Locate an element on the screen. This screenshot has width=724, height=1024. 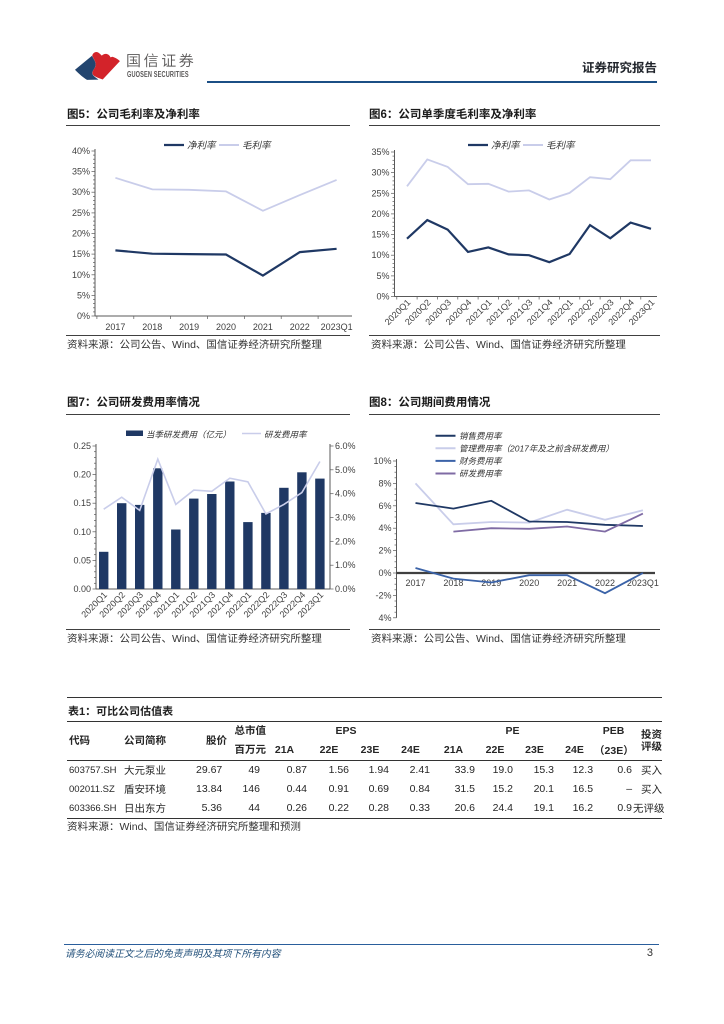
svg-text: 40% is located at coordinates (81, 151).